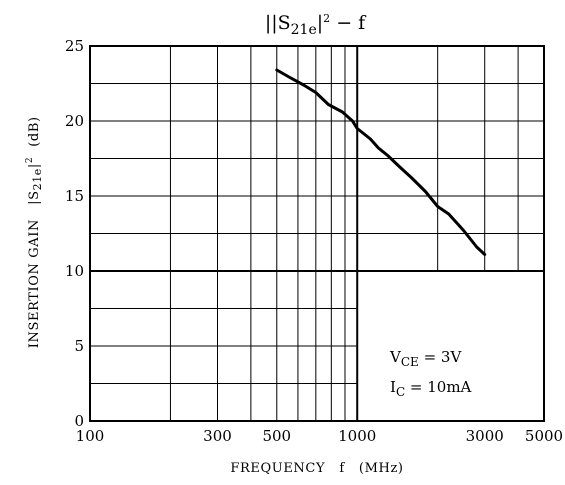 The width and height of the screenshot is (565, 485). I want to click on y-axis-label-prefix: INSERTION GAIN |S, so click(34, 269).